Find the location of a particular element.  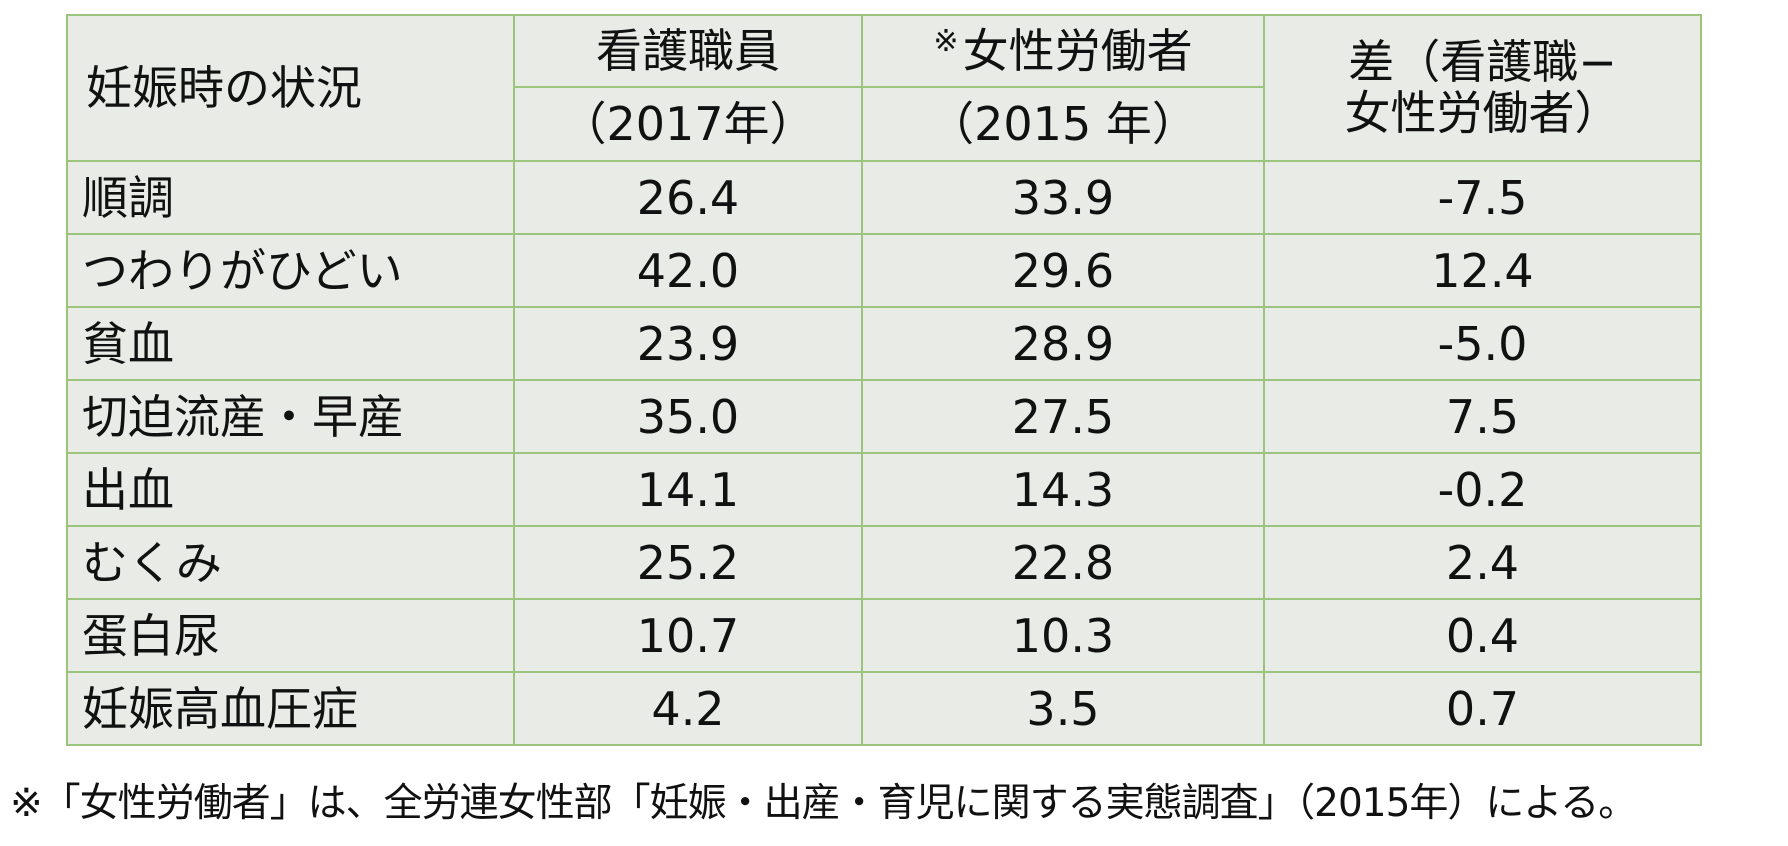

women-value-cell: 33.9 is located at coordinates (1063, 197).